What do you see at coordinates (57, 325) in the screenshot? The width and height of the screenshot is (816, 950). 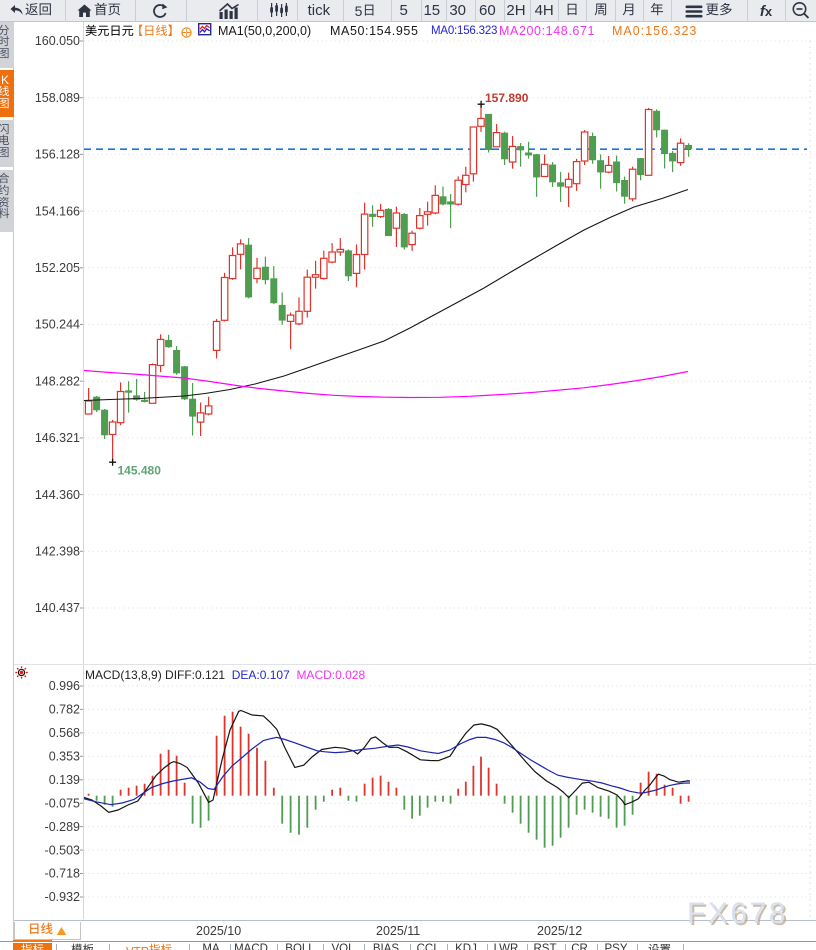 I see `svg-text: 150.244` at bounding box center [57, 325].